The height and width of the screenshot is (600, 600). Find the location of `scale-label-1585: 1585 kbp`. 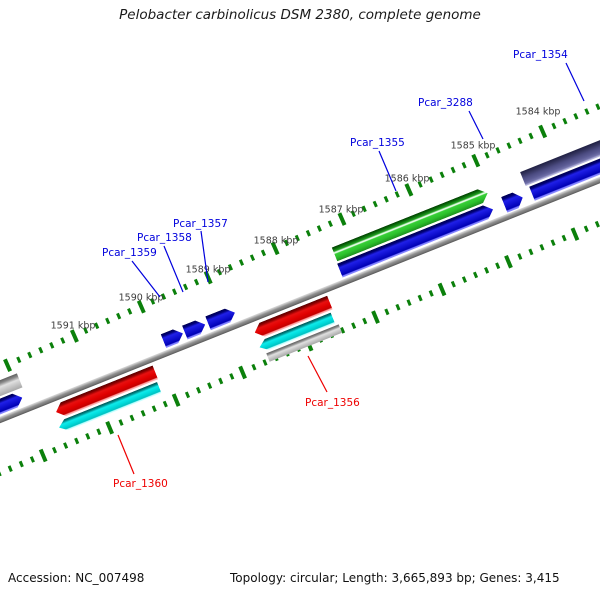

scale-label-1585: 1585 kbp is located at coordinates (473, 146).